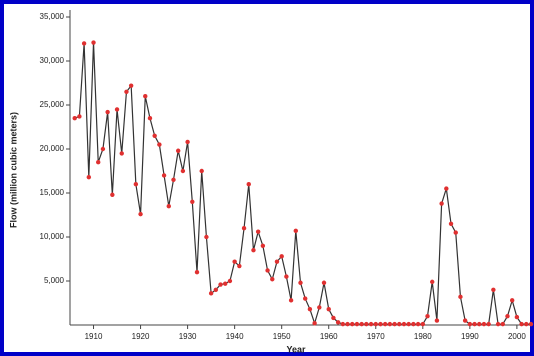 This screenshot has height=356, width=534. What do you see at coordinates (54, 280) in the screenshot?
I see `y-tick-label: 5,000` at bounding box center [54, 280].